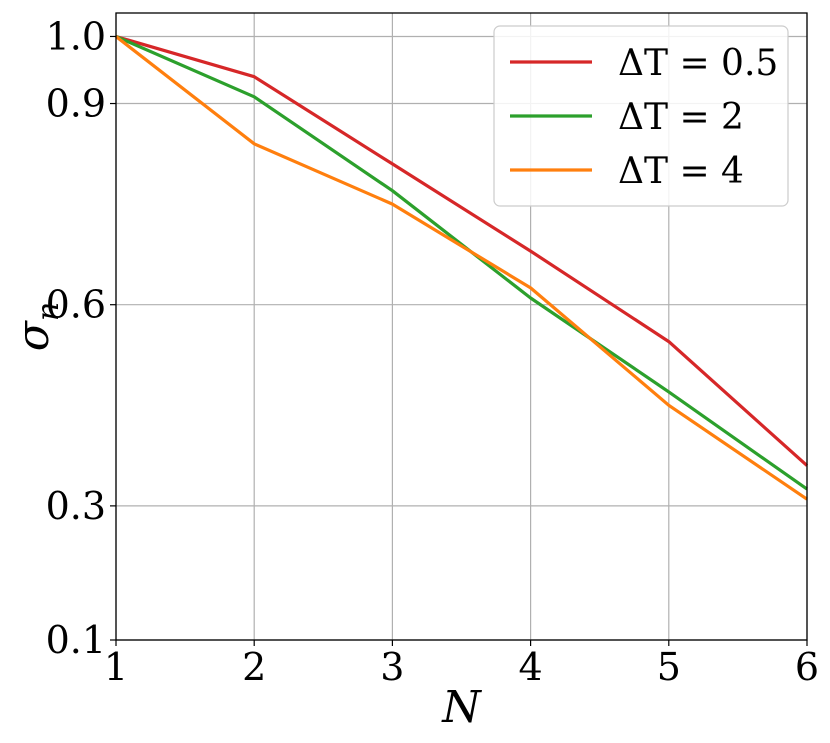 Image resolution: width=830 pixels, height=743 pixels. Describe the element at coordinates (807, 667) in the screenshot. I see `x-tick-label: 6` at that location.